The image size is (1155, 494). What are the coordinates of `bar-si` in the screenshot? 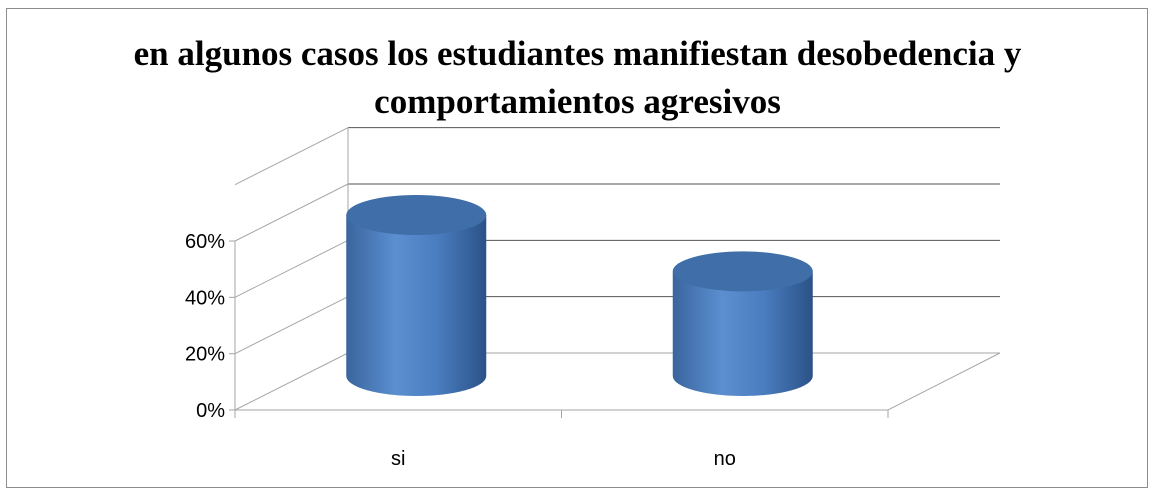 It's located at (416, 296).